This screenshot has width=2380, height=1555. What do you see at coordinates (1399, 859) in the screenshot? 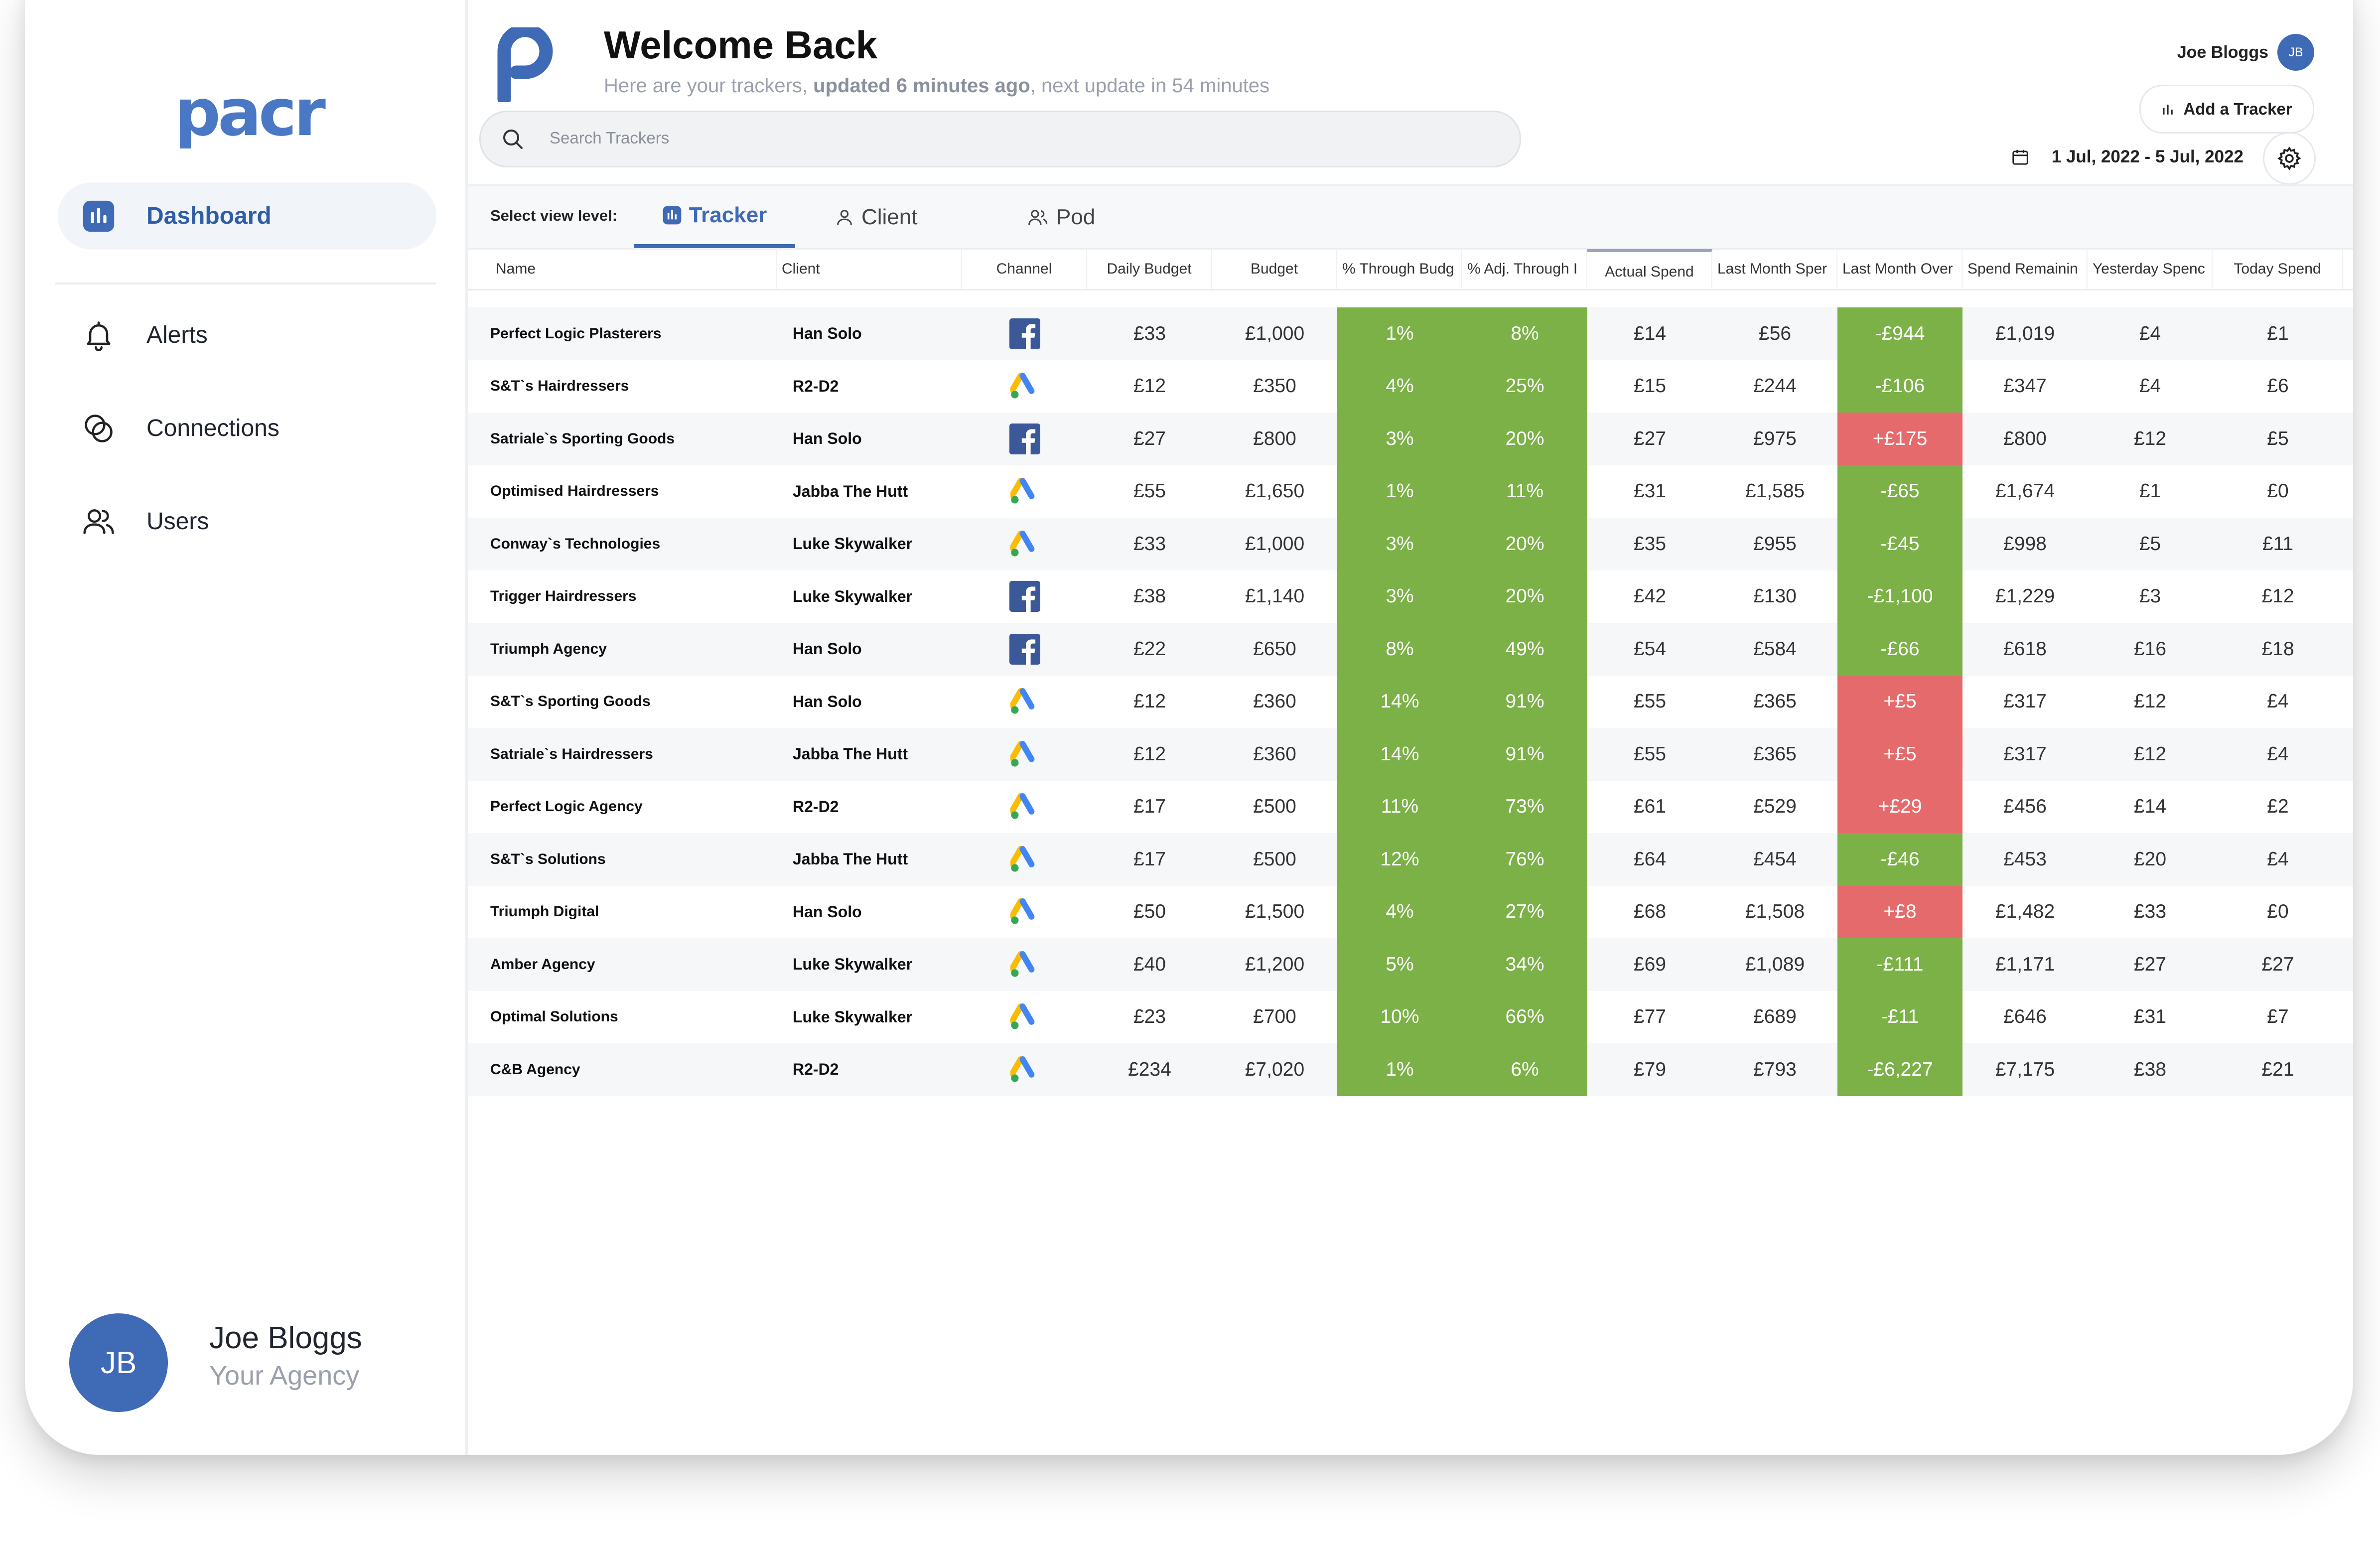
I see `cell-through-budget: 12%` at bounding box center [1399, 859].